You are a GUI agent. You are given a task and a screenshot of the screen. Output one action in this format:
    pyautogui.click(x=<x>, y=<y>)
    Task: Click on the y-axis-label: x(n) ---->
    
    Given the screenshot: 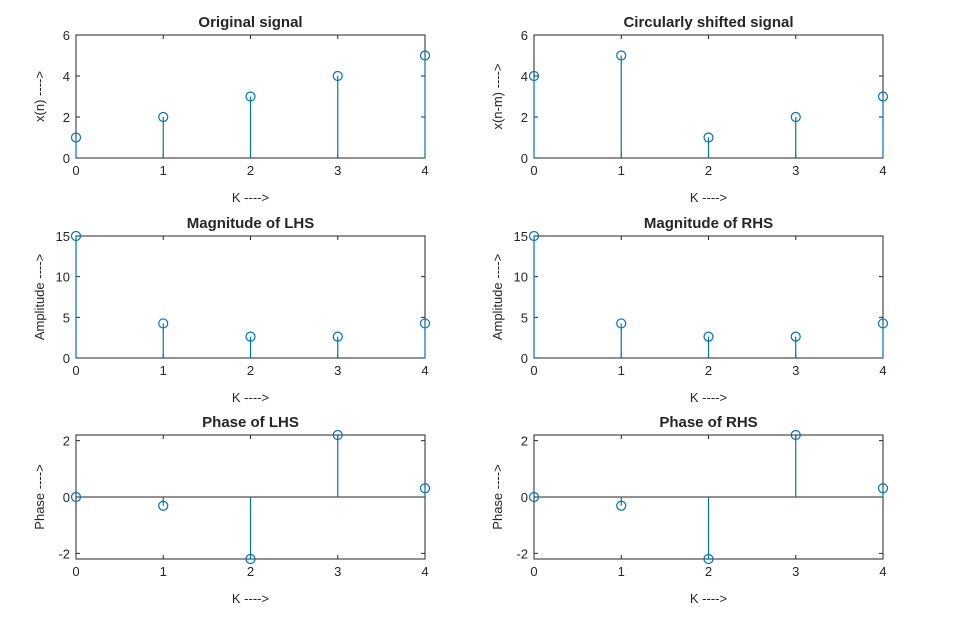 What is the action you would take?
    pyautogui.click(x=39, y=96)
    